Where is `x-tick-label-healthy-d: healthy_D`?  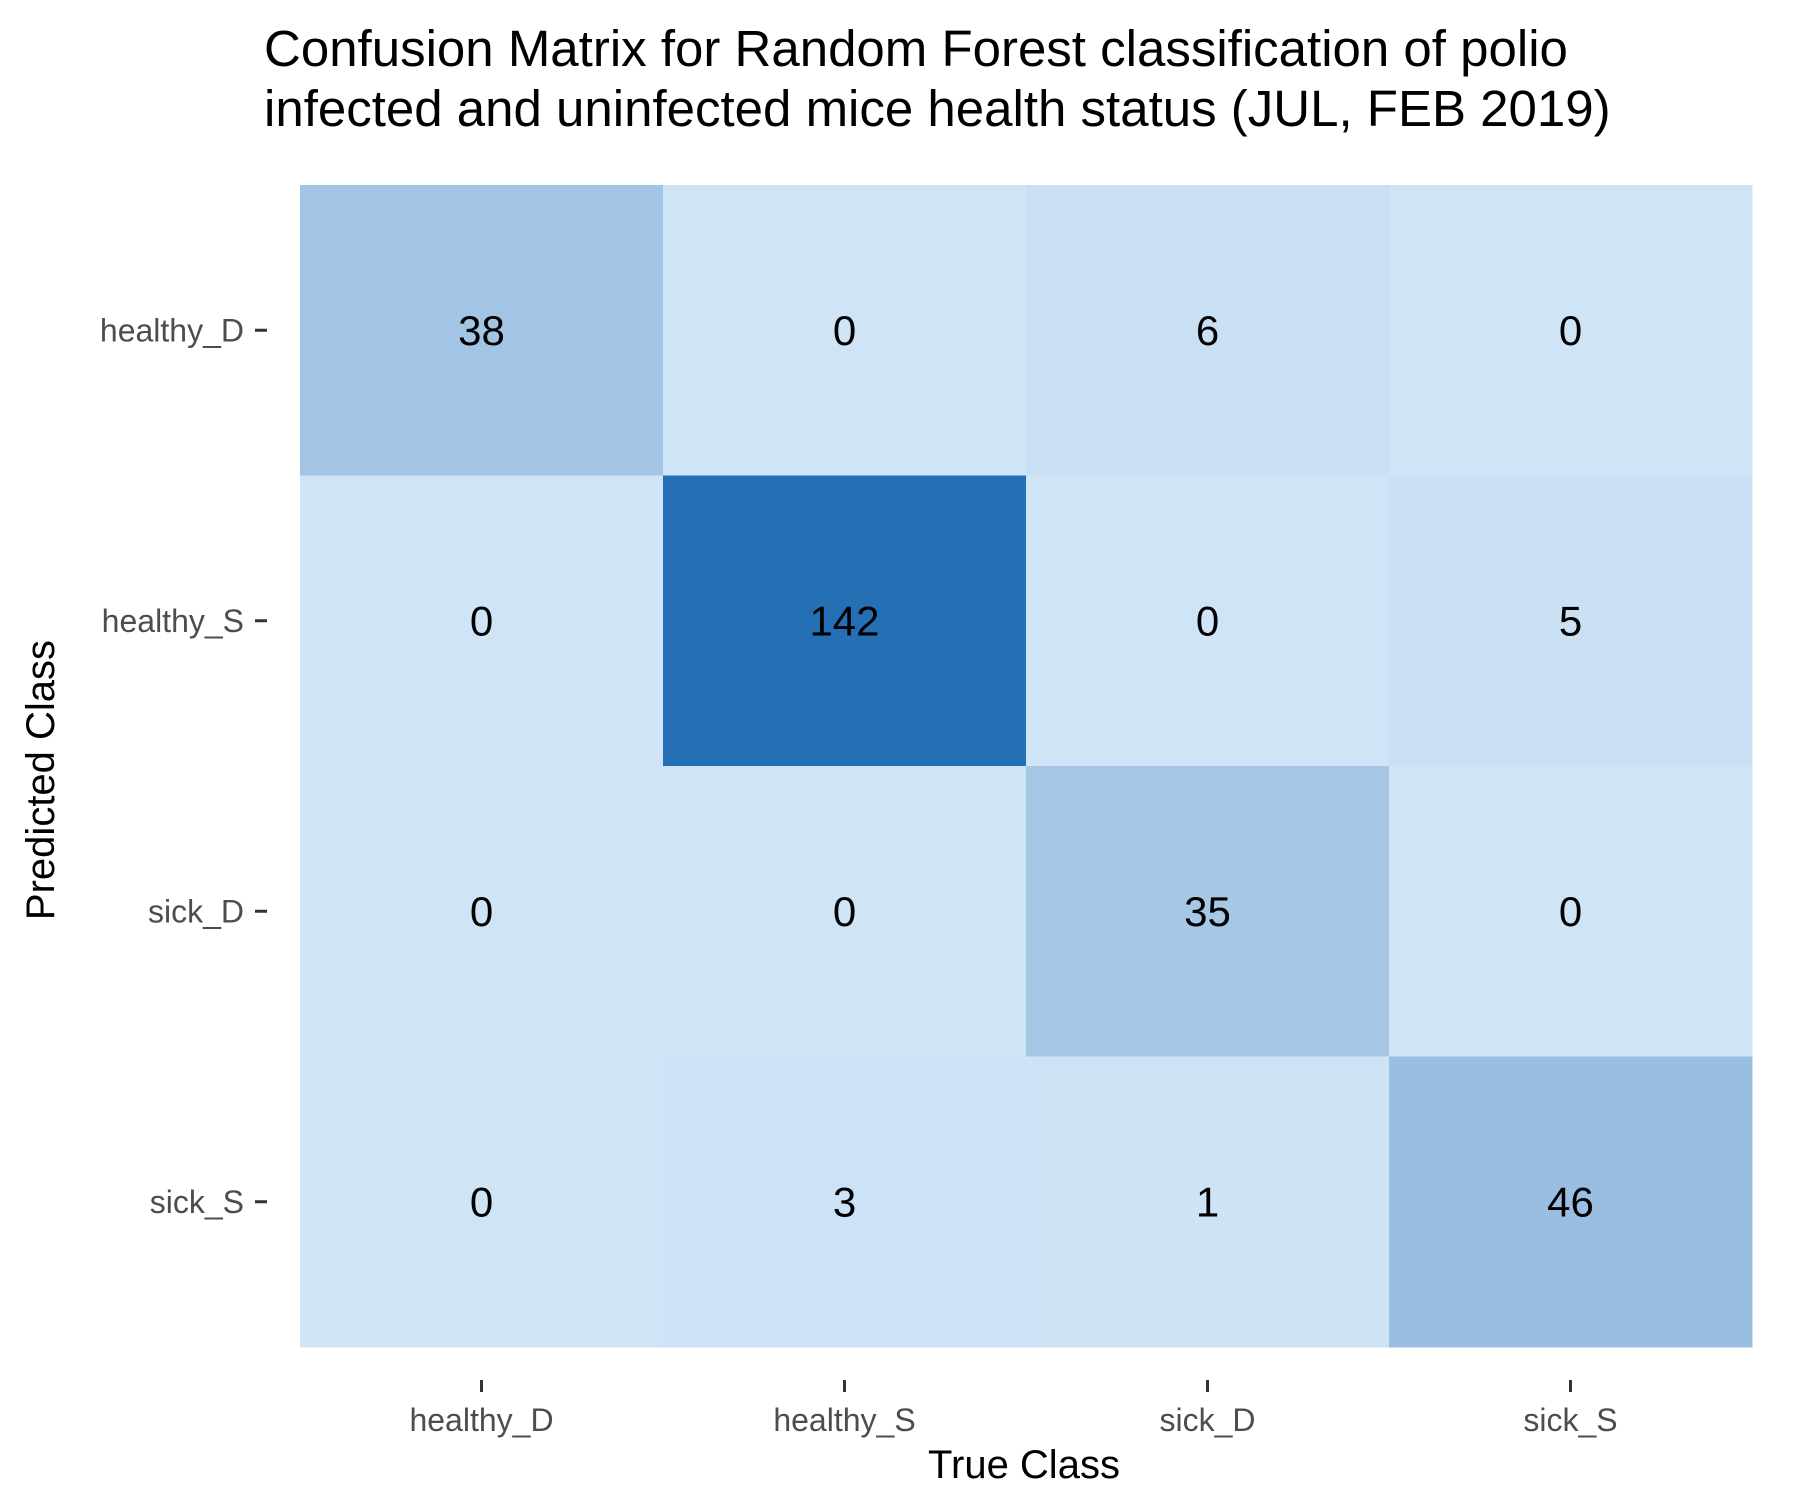 x-tick-label-healthy-d: healthy_D is located at coordinates (481, 1420).